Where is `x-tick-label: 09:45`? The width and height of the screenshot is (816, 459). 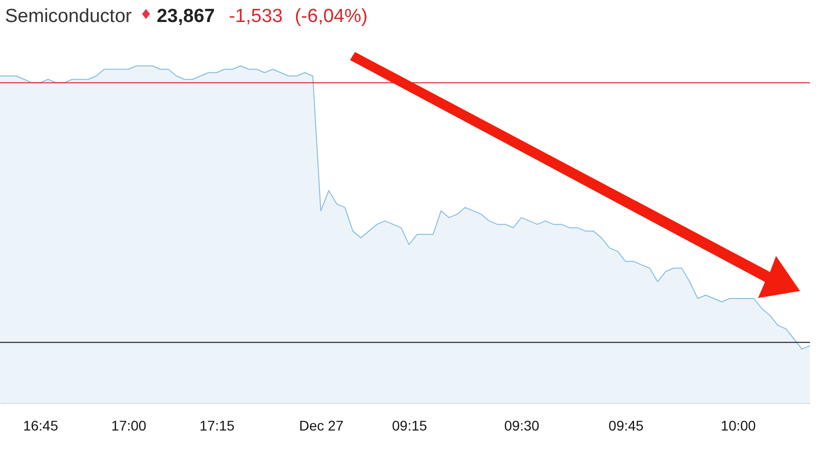
x-tick-label: 09:45 is located at coordinates (626, 426).